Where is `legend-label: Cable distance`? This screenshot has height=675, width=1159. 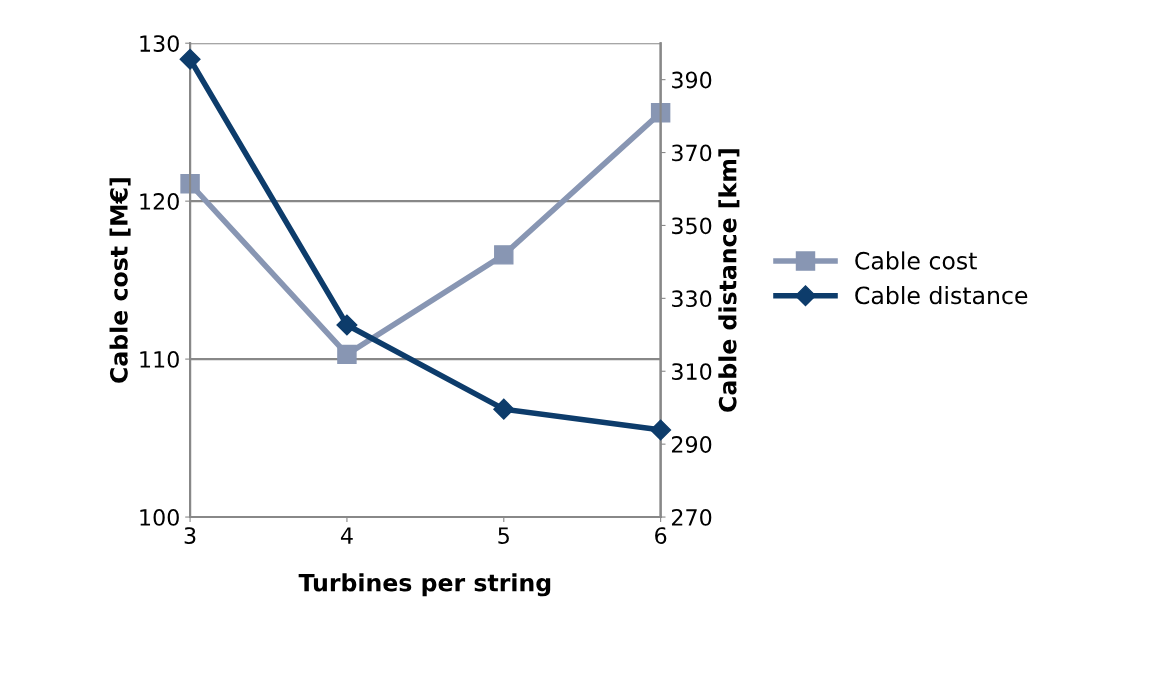
legend-label: Cable distance is located at coordinates (941, 295).